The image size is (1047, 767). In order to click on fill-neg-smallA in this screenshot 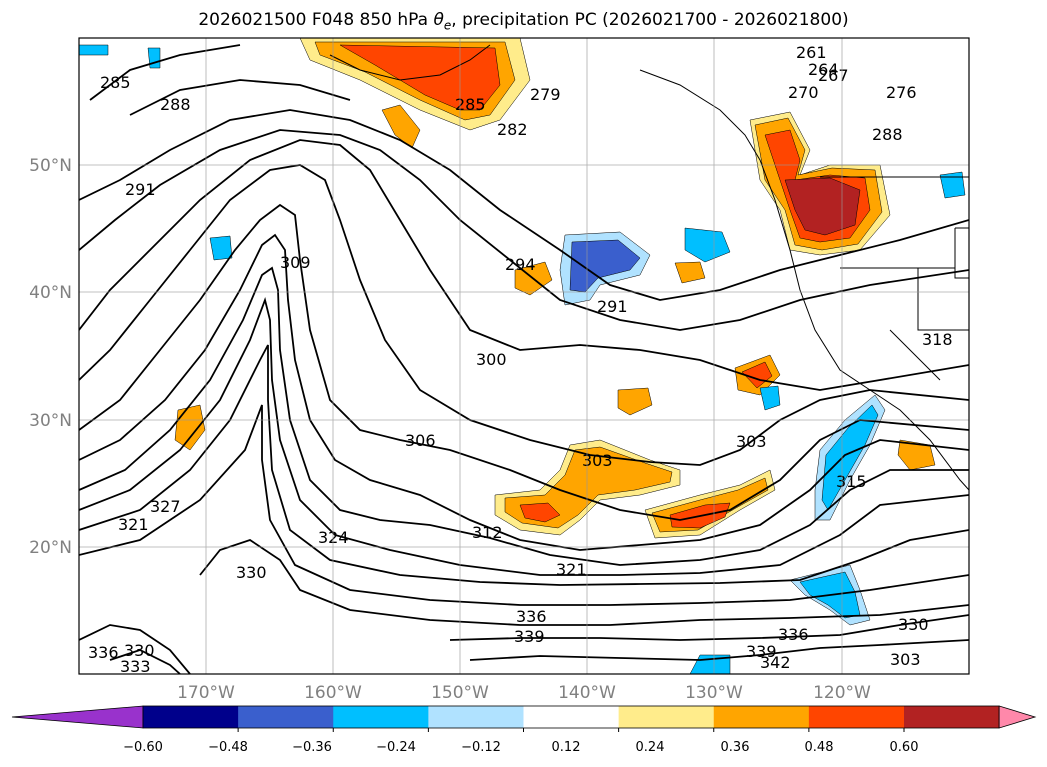, I will do `click(221, 248)`.